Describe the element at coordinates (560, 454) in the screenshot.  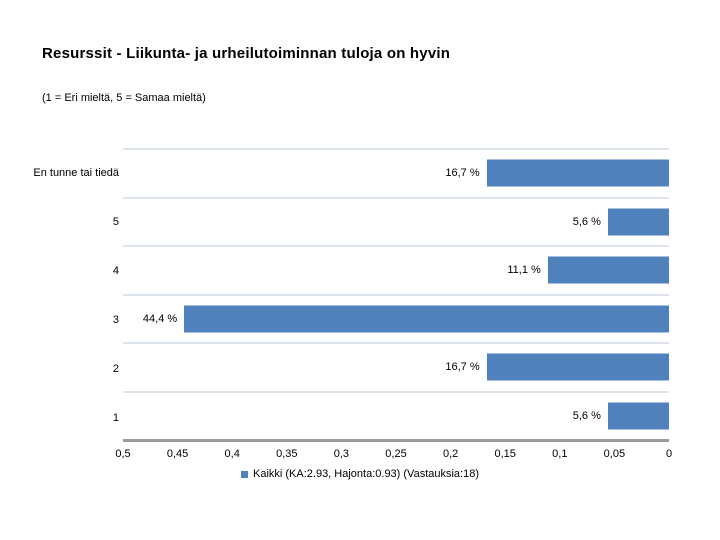
I see `x-tick-label: 0,1` at that location.